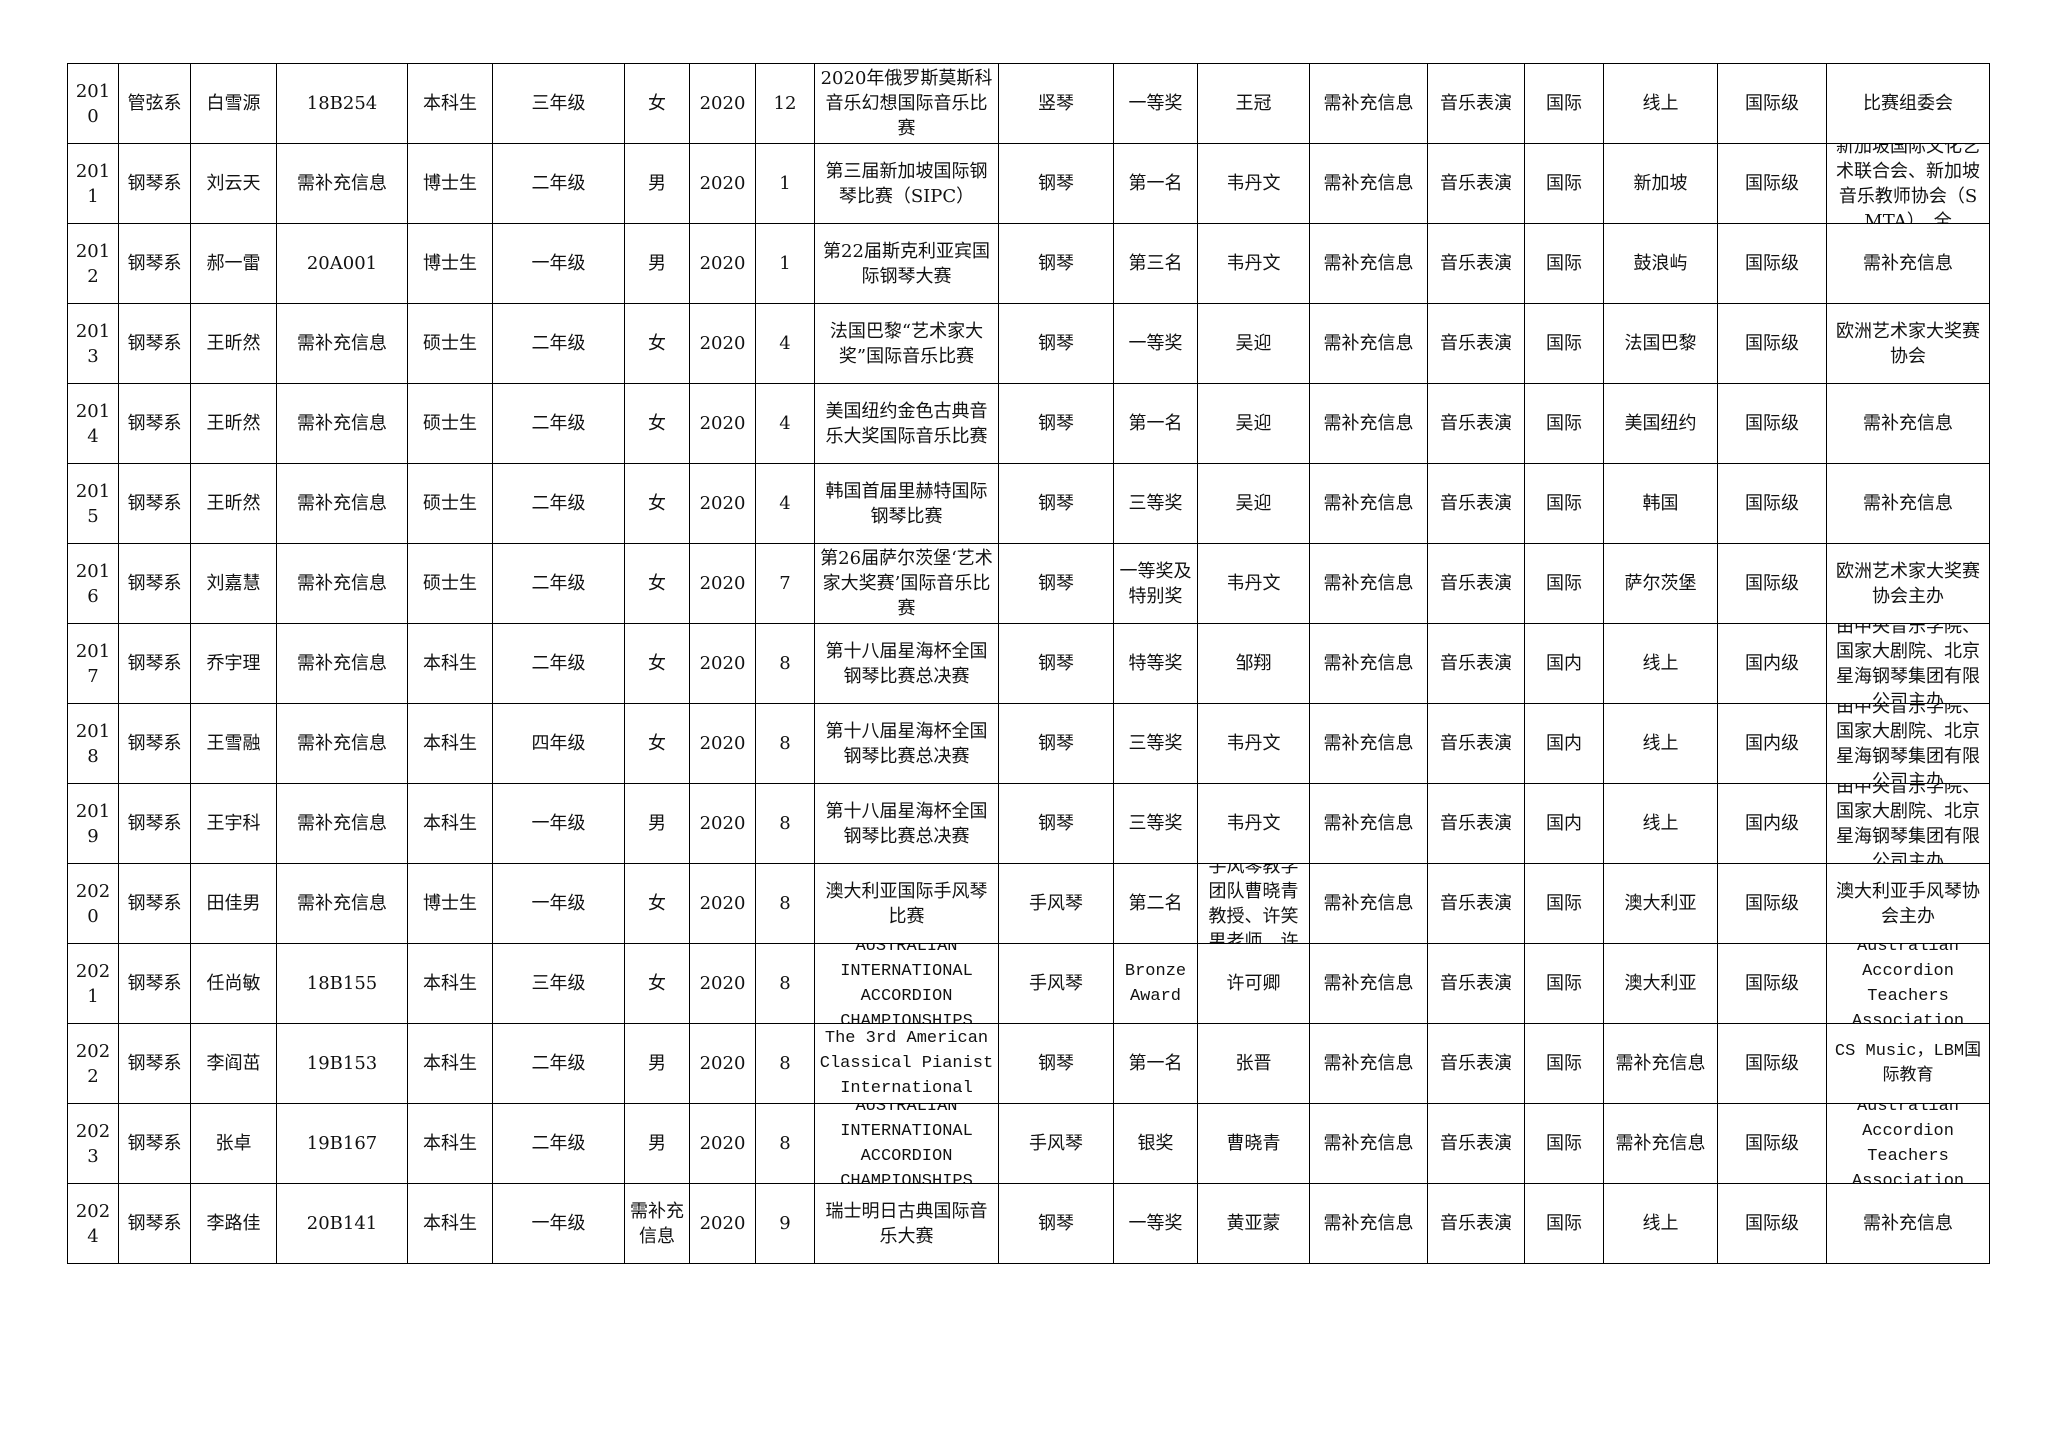  Describe the element at coordinates (93, 983) in the screenshot. I see `cell-row-id: 2021` at that location.